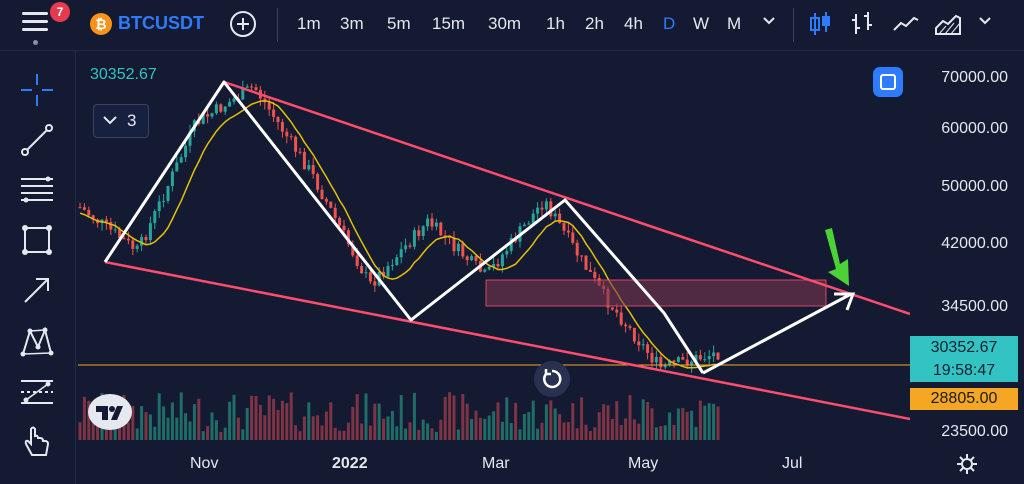 This screenshot has height=484, width=1024. I want to click on projection-arrow-head, so click(845, 301).